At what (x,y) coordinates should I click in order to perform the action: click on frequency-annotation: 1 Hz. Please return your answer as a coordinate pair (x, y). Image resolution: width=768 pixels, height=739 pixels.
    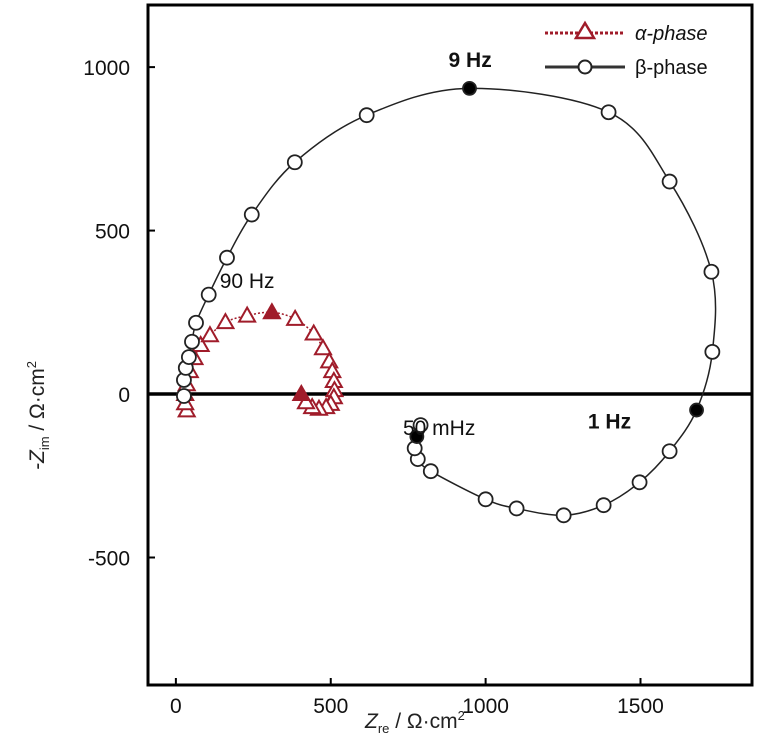
    Looking at the image, I should click on (609, 421).